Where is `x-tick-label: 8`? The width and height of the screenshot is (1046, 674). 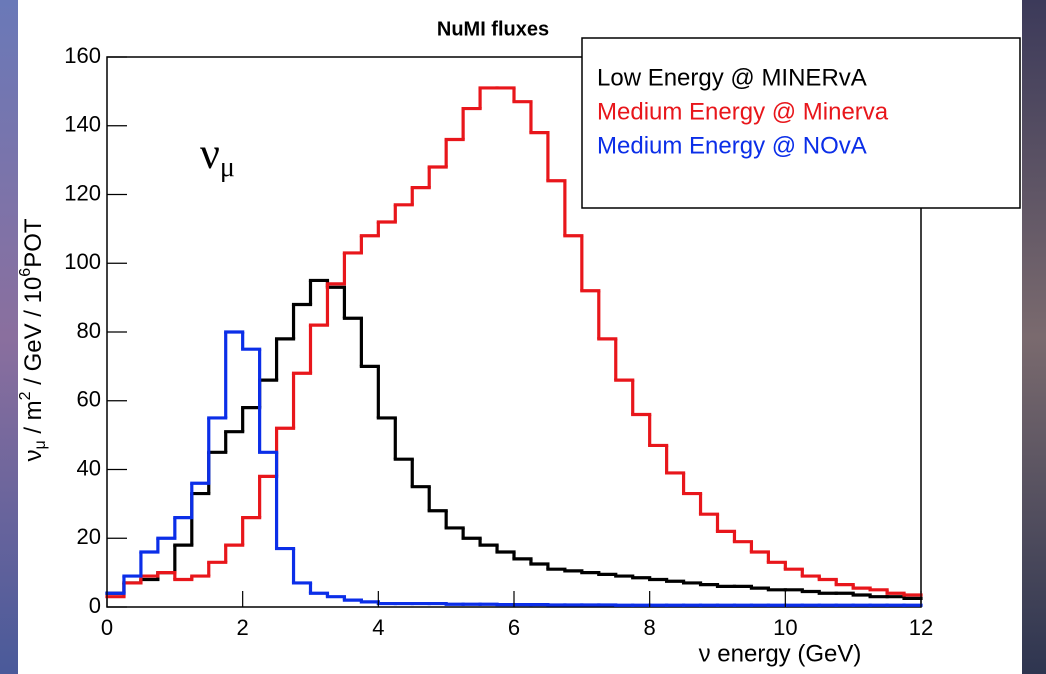
x-tick-label: 8 is located at coordinates (650, 627).